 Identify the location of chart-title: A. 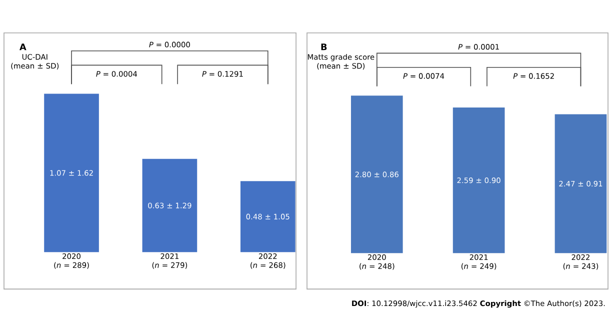
(23, 47).